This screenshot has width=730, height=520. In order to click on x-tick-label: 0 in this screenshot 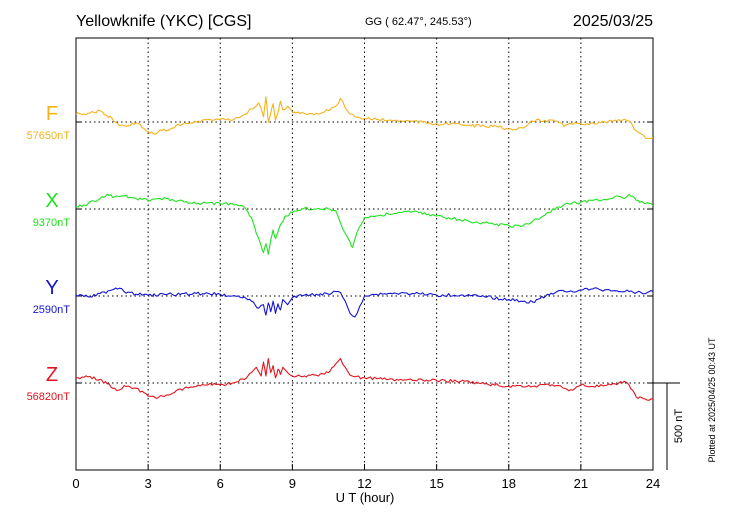, I will do `click(75, 483)`.